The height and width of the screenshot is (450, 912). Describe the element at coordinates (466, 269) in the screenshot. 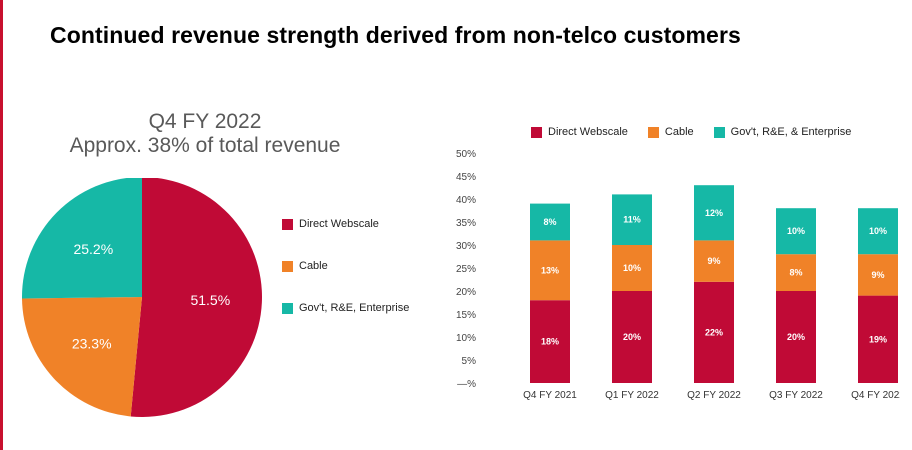

I see `y-tick-label: 25%` at that location.